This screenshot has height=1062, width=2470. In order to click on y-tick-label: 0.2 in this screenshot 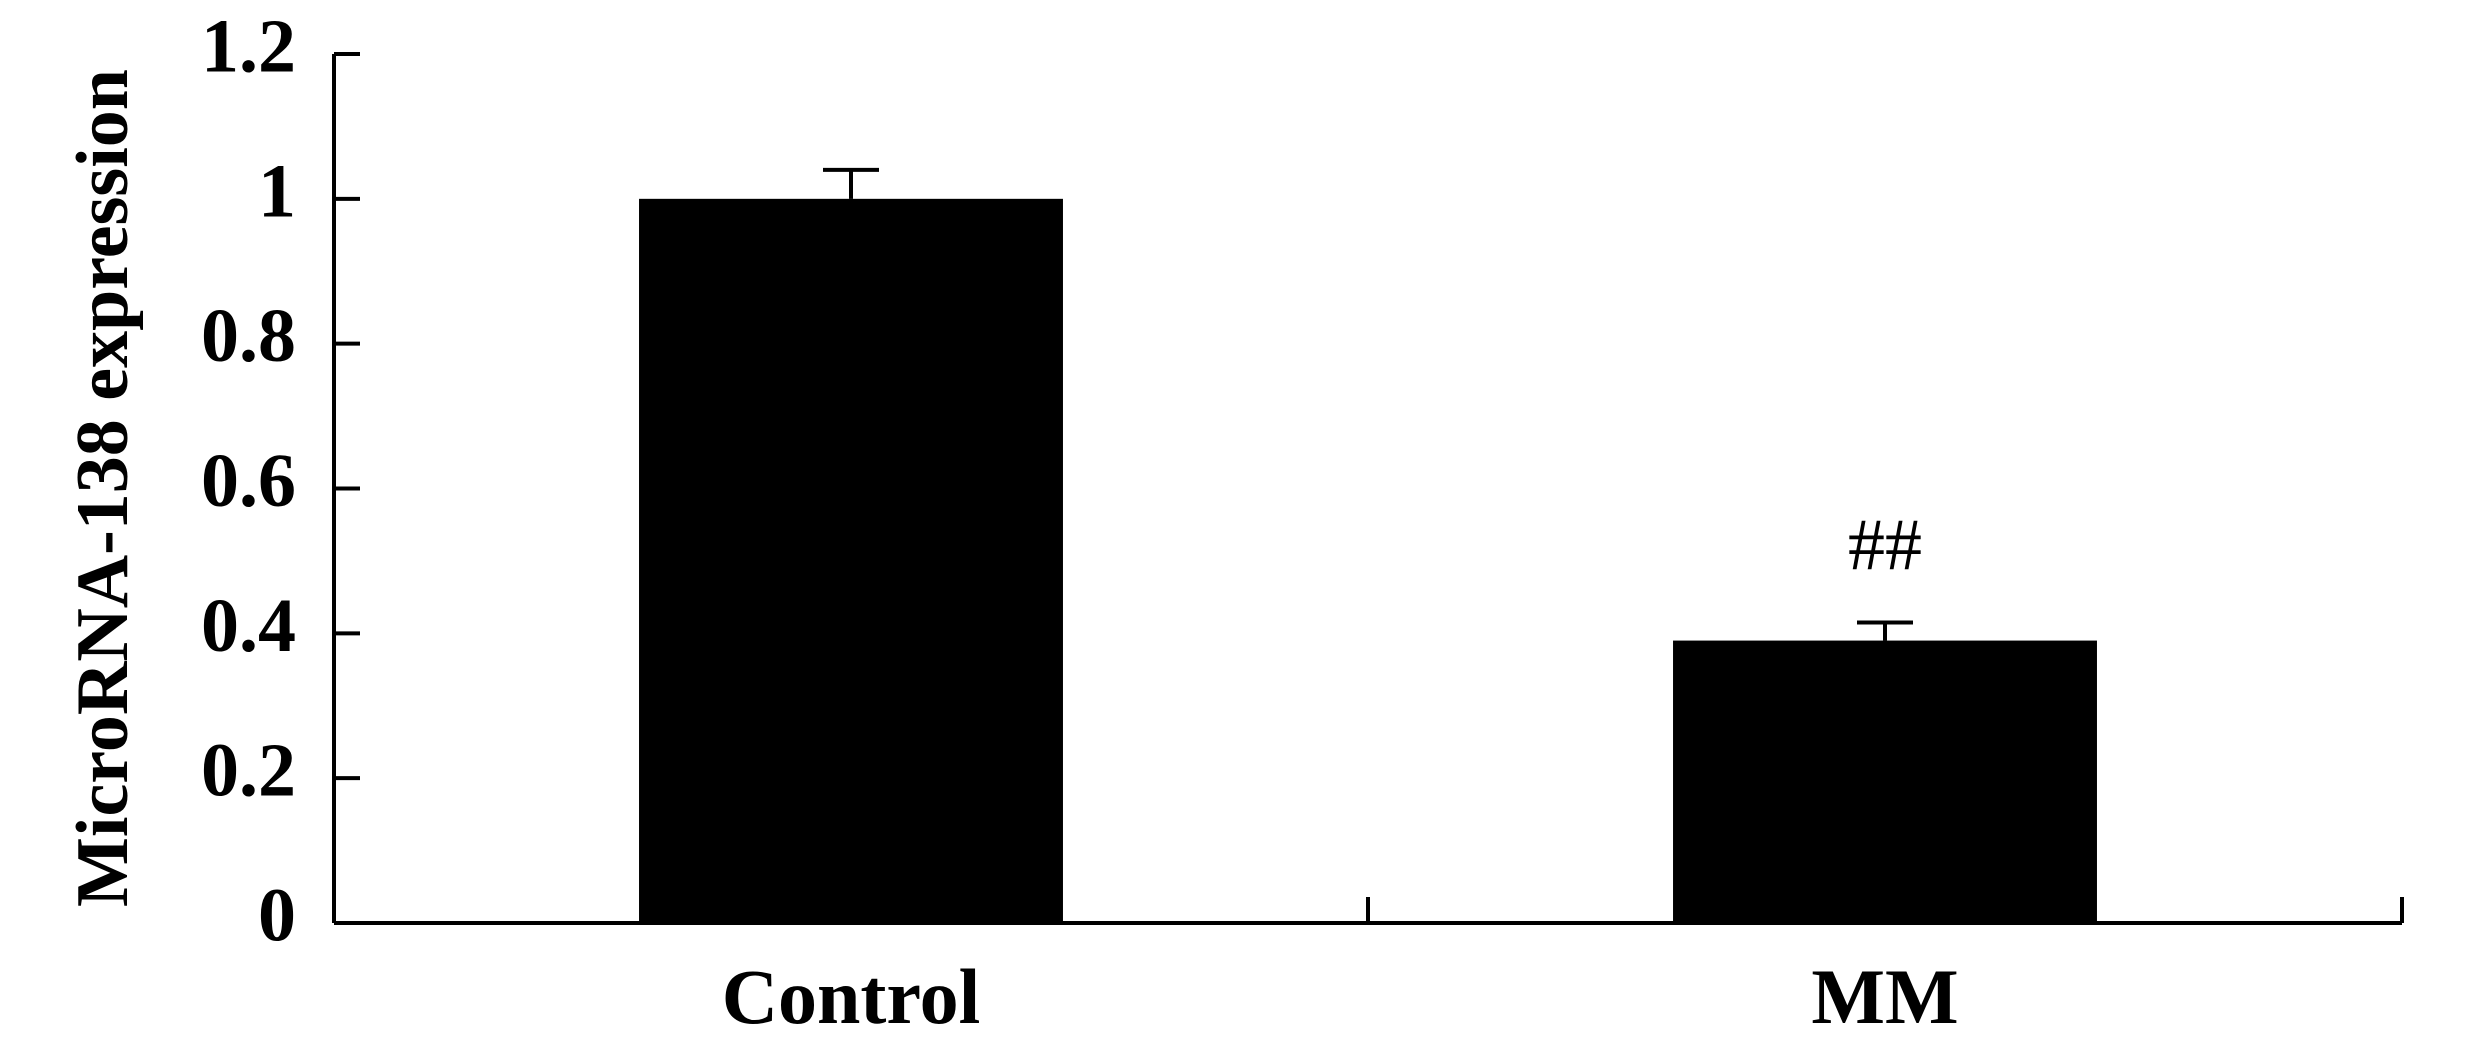, I will do `click(248, 771)`.